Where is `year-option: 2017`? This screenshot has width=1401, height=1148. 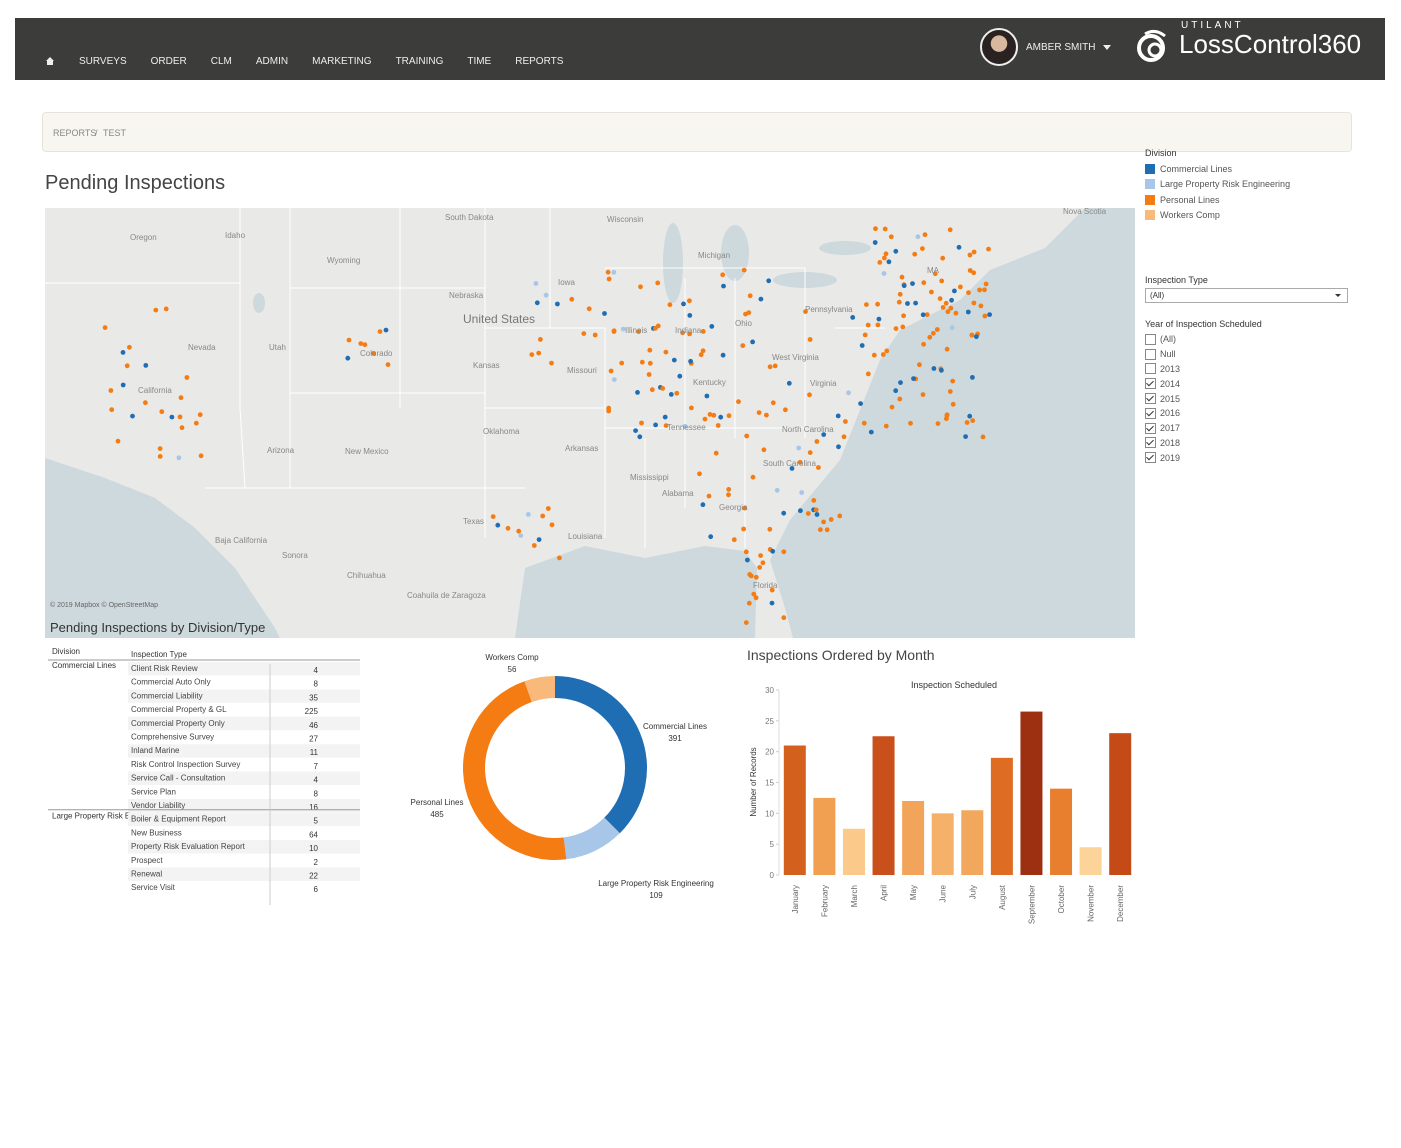
year-option: 2017 is located at coordinates (1265, 428).